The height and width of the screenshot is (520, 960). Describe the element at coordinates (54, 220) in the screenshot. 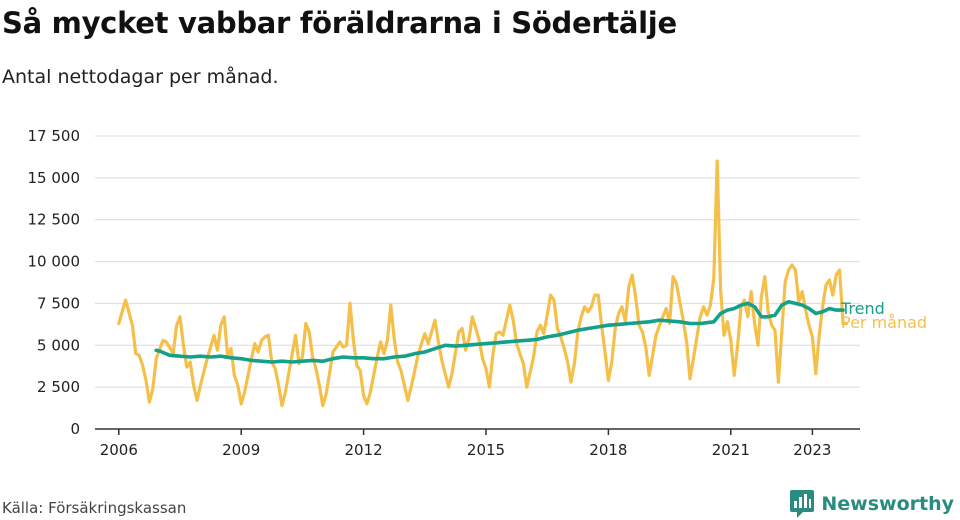

I see `y-tick-label: 12 500` at that location.